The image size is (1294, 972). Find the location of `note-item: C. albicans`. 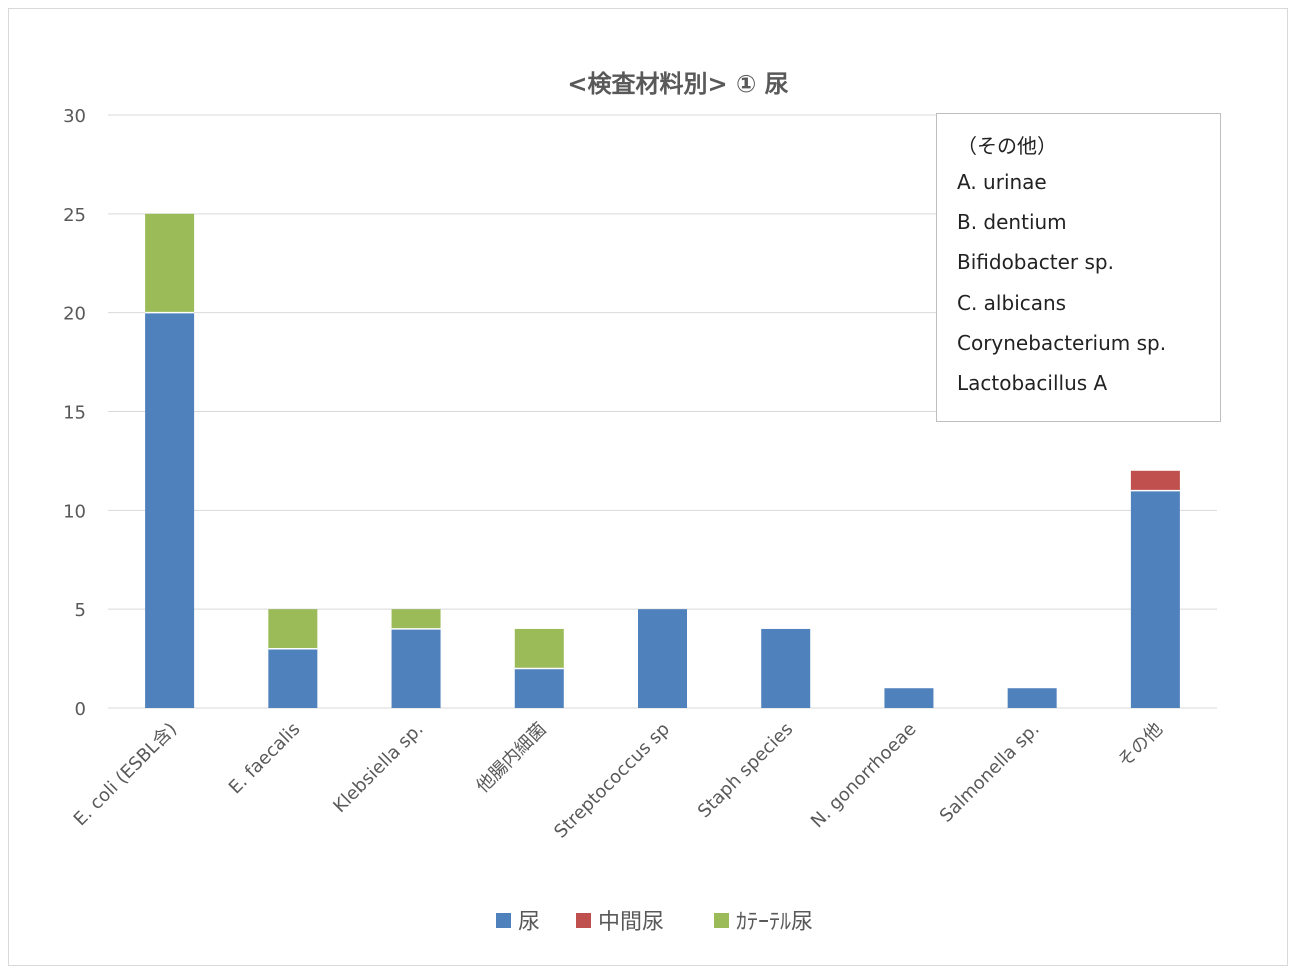

note-item: C. albicans is located at coordinates (1012, 303).